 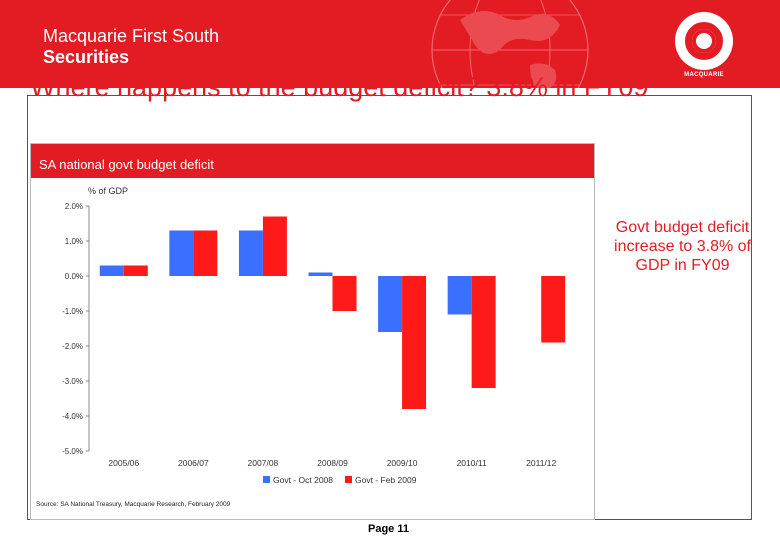 I want to click on x-tick-label: 2008/09, so click(x=332, y=463).